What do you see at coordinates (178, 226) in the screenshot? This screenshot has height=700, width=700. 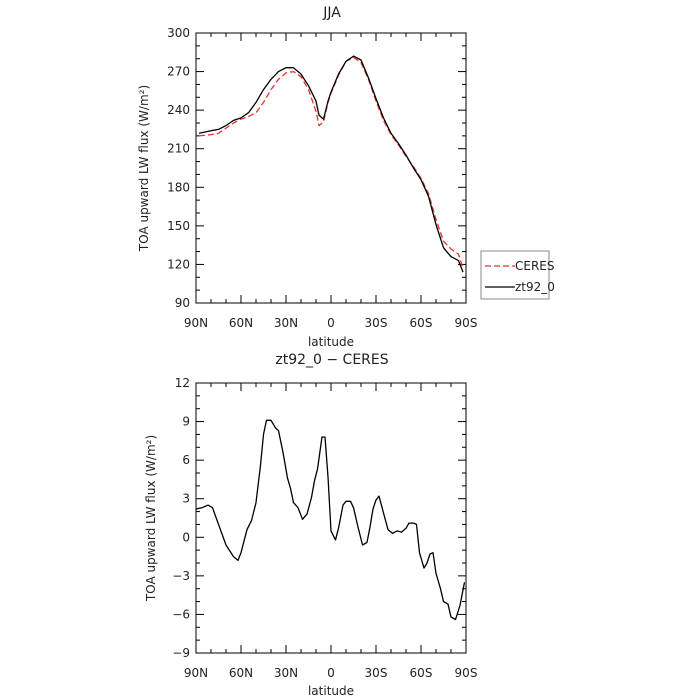 I see `top-ytick-label: 150` at bounding box center [178, 226].